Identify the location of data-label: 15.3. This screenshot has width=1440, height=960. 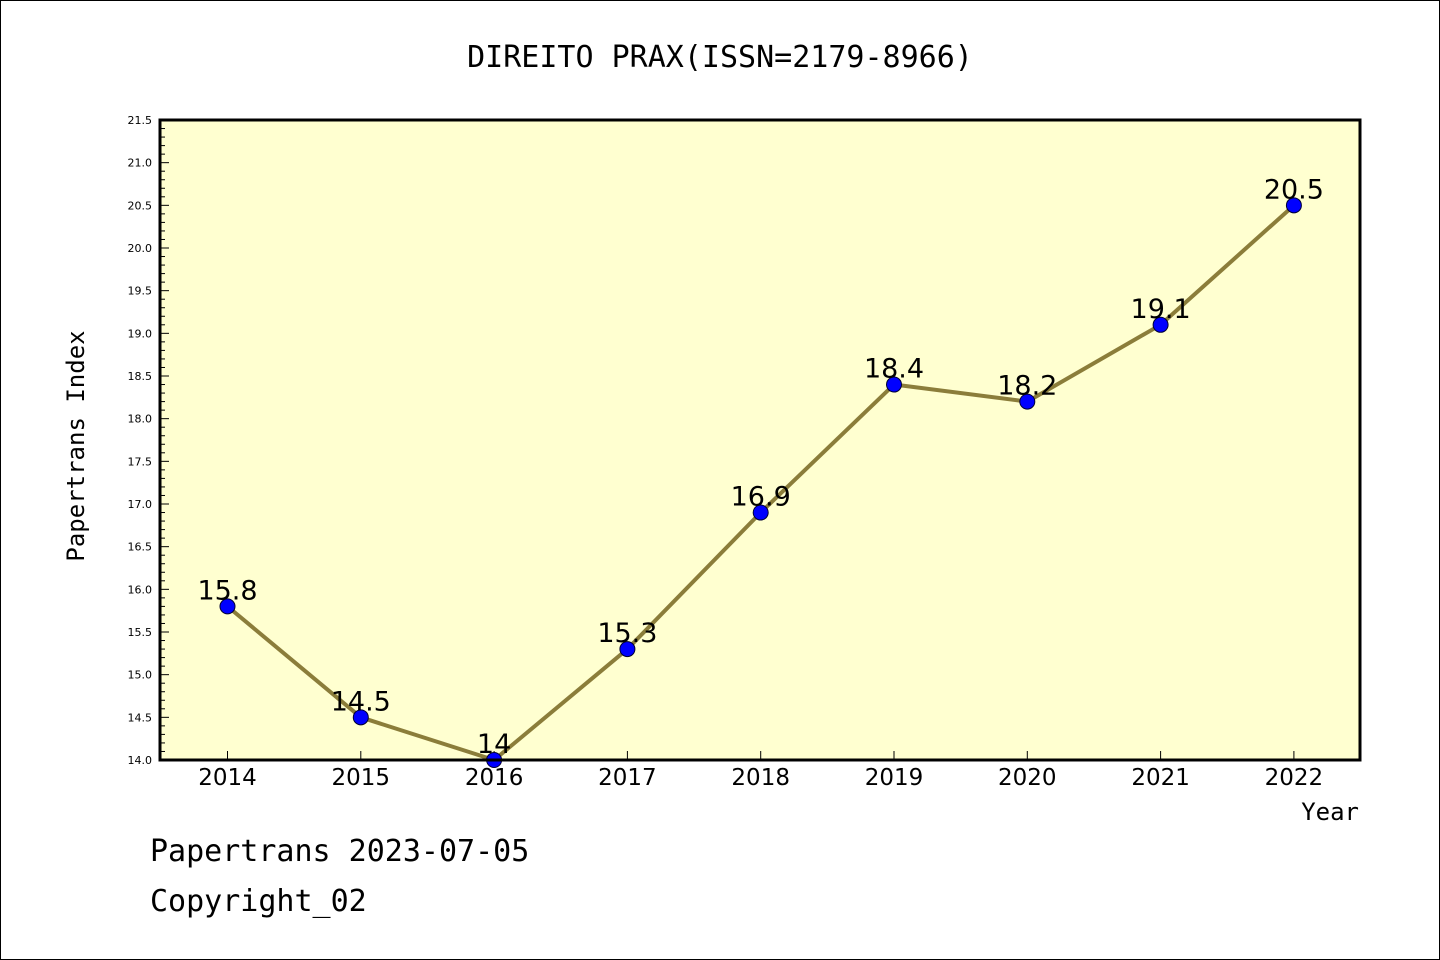
(627, 633).